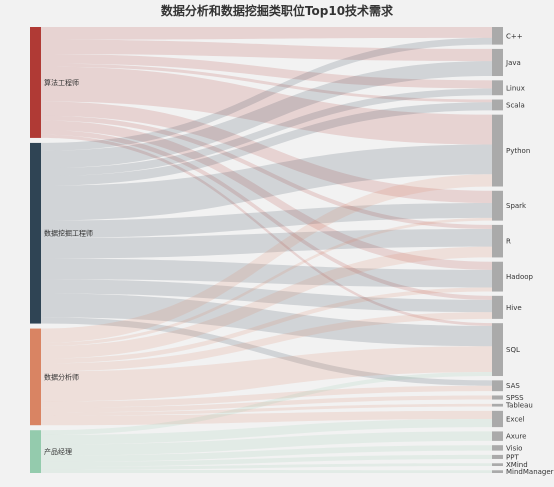 This screenshot has width=554, height=487. Describe the element at coordinates (266, 320) in the screenshot. I see `flow-link-19-sql` at that location.